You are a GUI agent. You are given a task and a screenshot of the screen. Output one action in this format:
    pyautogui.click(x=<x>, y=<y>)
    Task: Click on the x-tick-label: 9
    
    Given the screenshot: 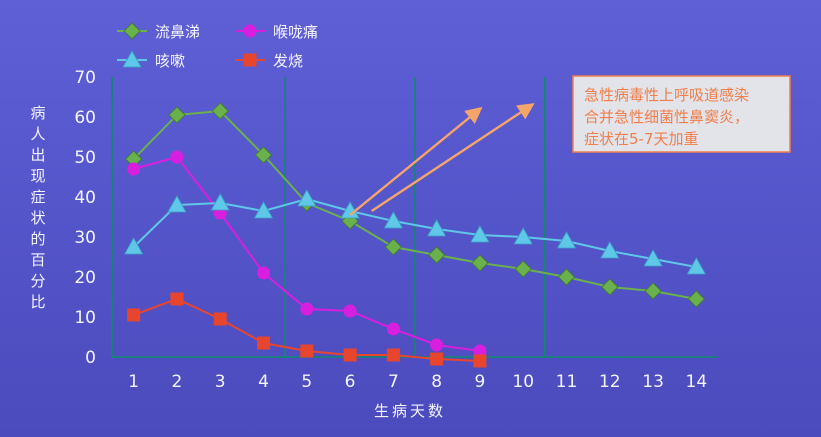 What is the action you would take?
    pyautogui.click(x=480, y=382)
    